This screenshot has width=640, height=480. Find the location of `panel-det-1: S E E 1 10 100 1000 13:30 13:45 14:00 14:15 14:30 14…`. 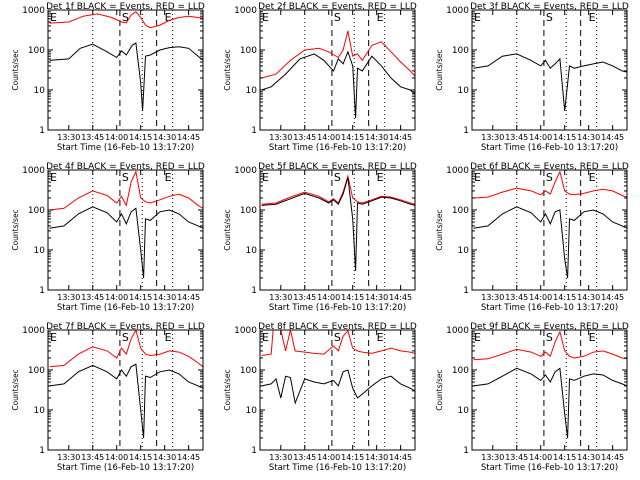

panel-det-1: S E E 1 10 100 1000 13:30 13:45 14:00 14:15 14:30 14… is located at coordinates (108, 77).